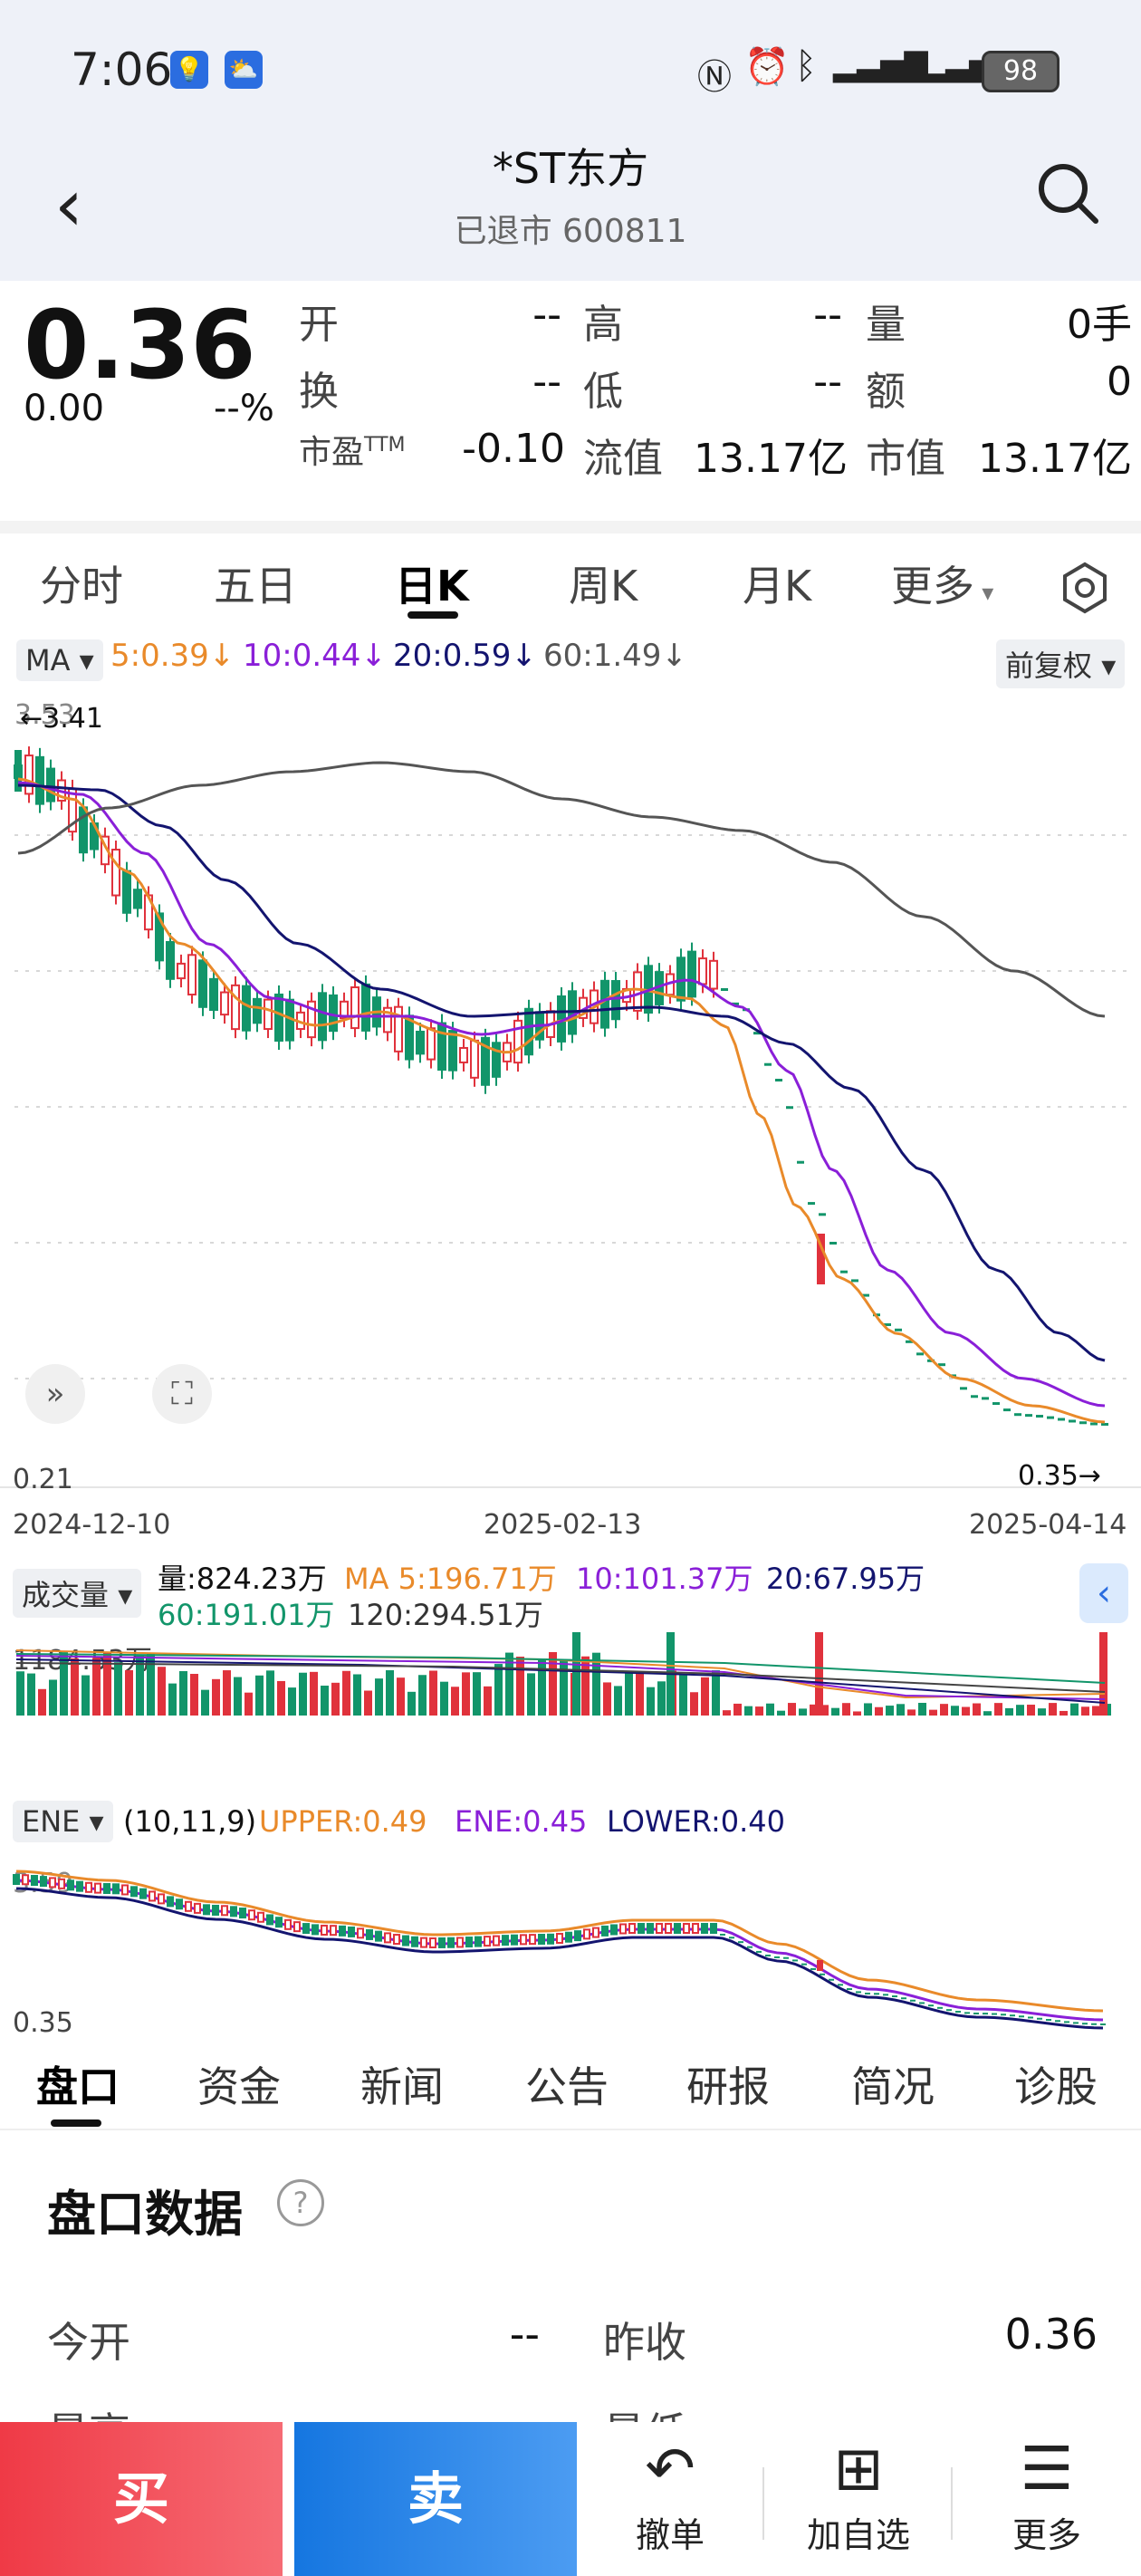 The height and width of the screenshot is (2576, 1141). Describe the element at coordinates (246, 1615) in the screenshot. I see `volume-ma60: 60:191.01万` at that location.